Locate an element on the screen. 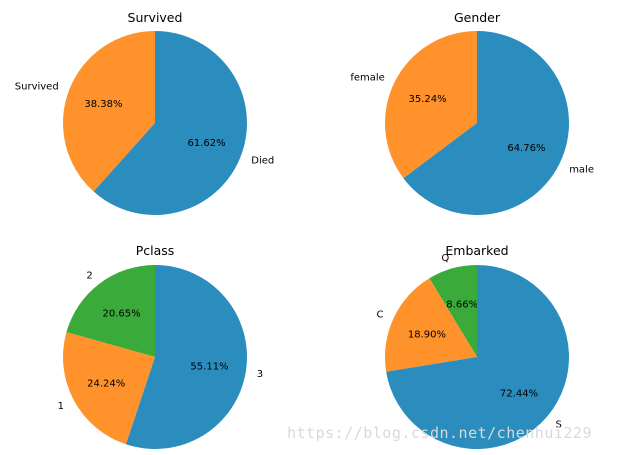 The width and height of the screenshot is (620, 455). slice-category-label: male is located at coordinates (581, 170).